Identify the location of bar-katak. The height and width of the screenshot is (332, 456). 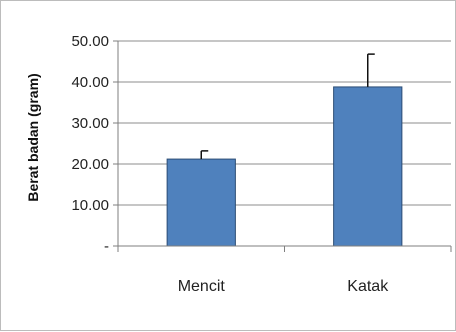
(368, 166).